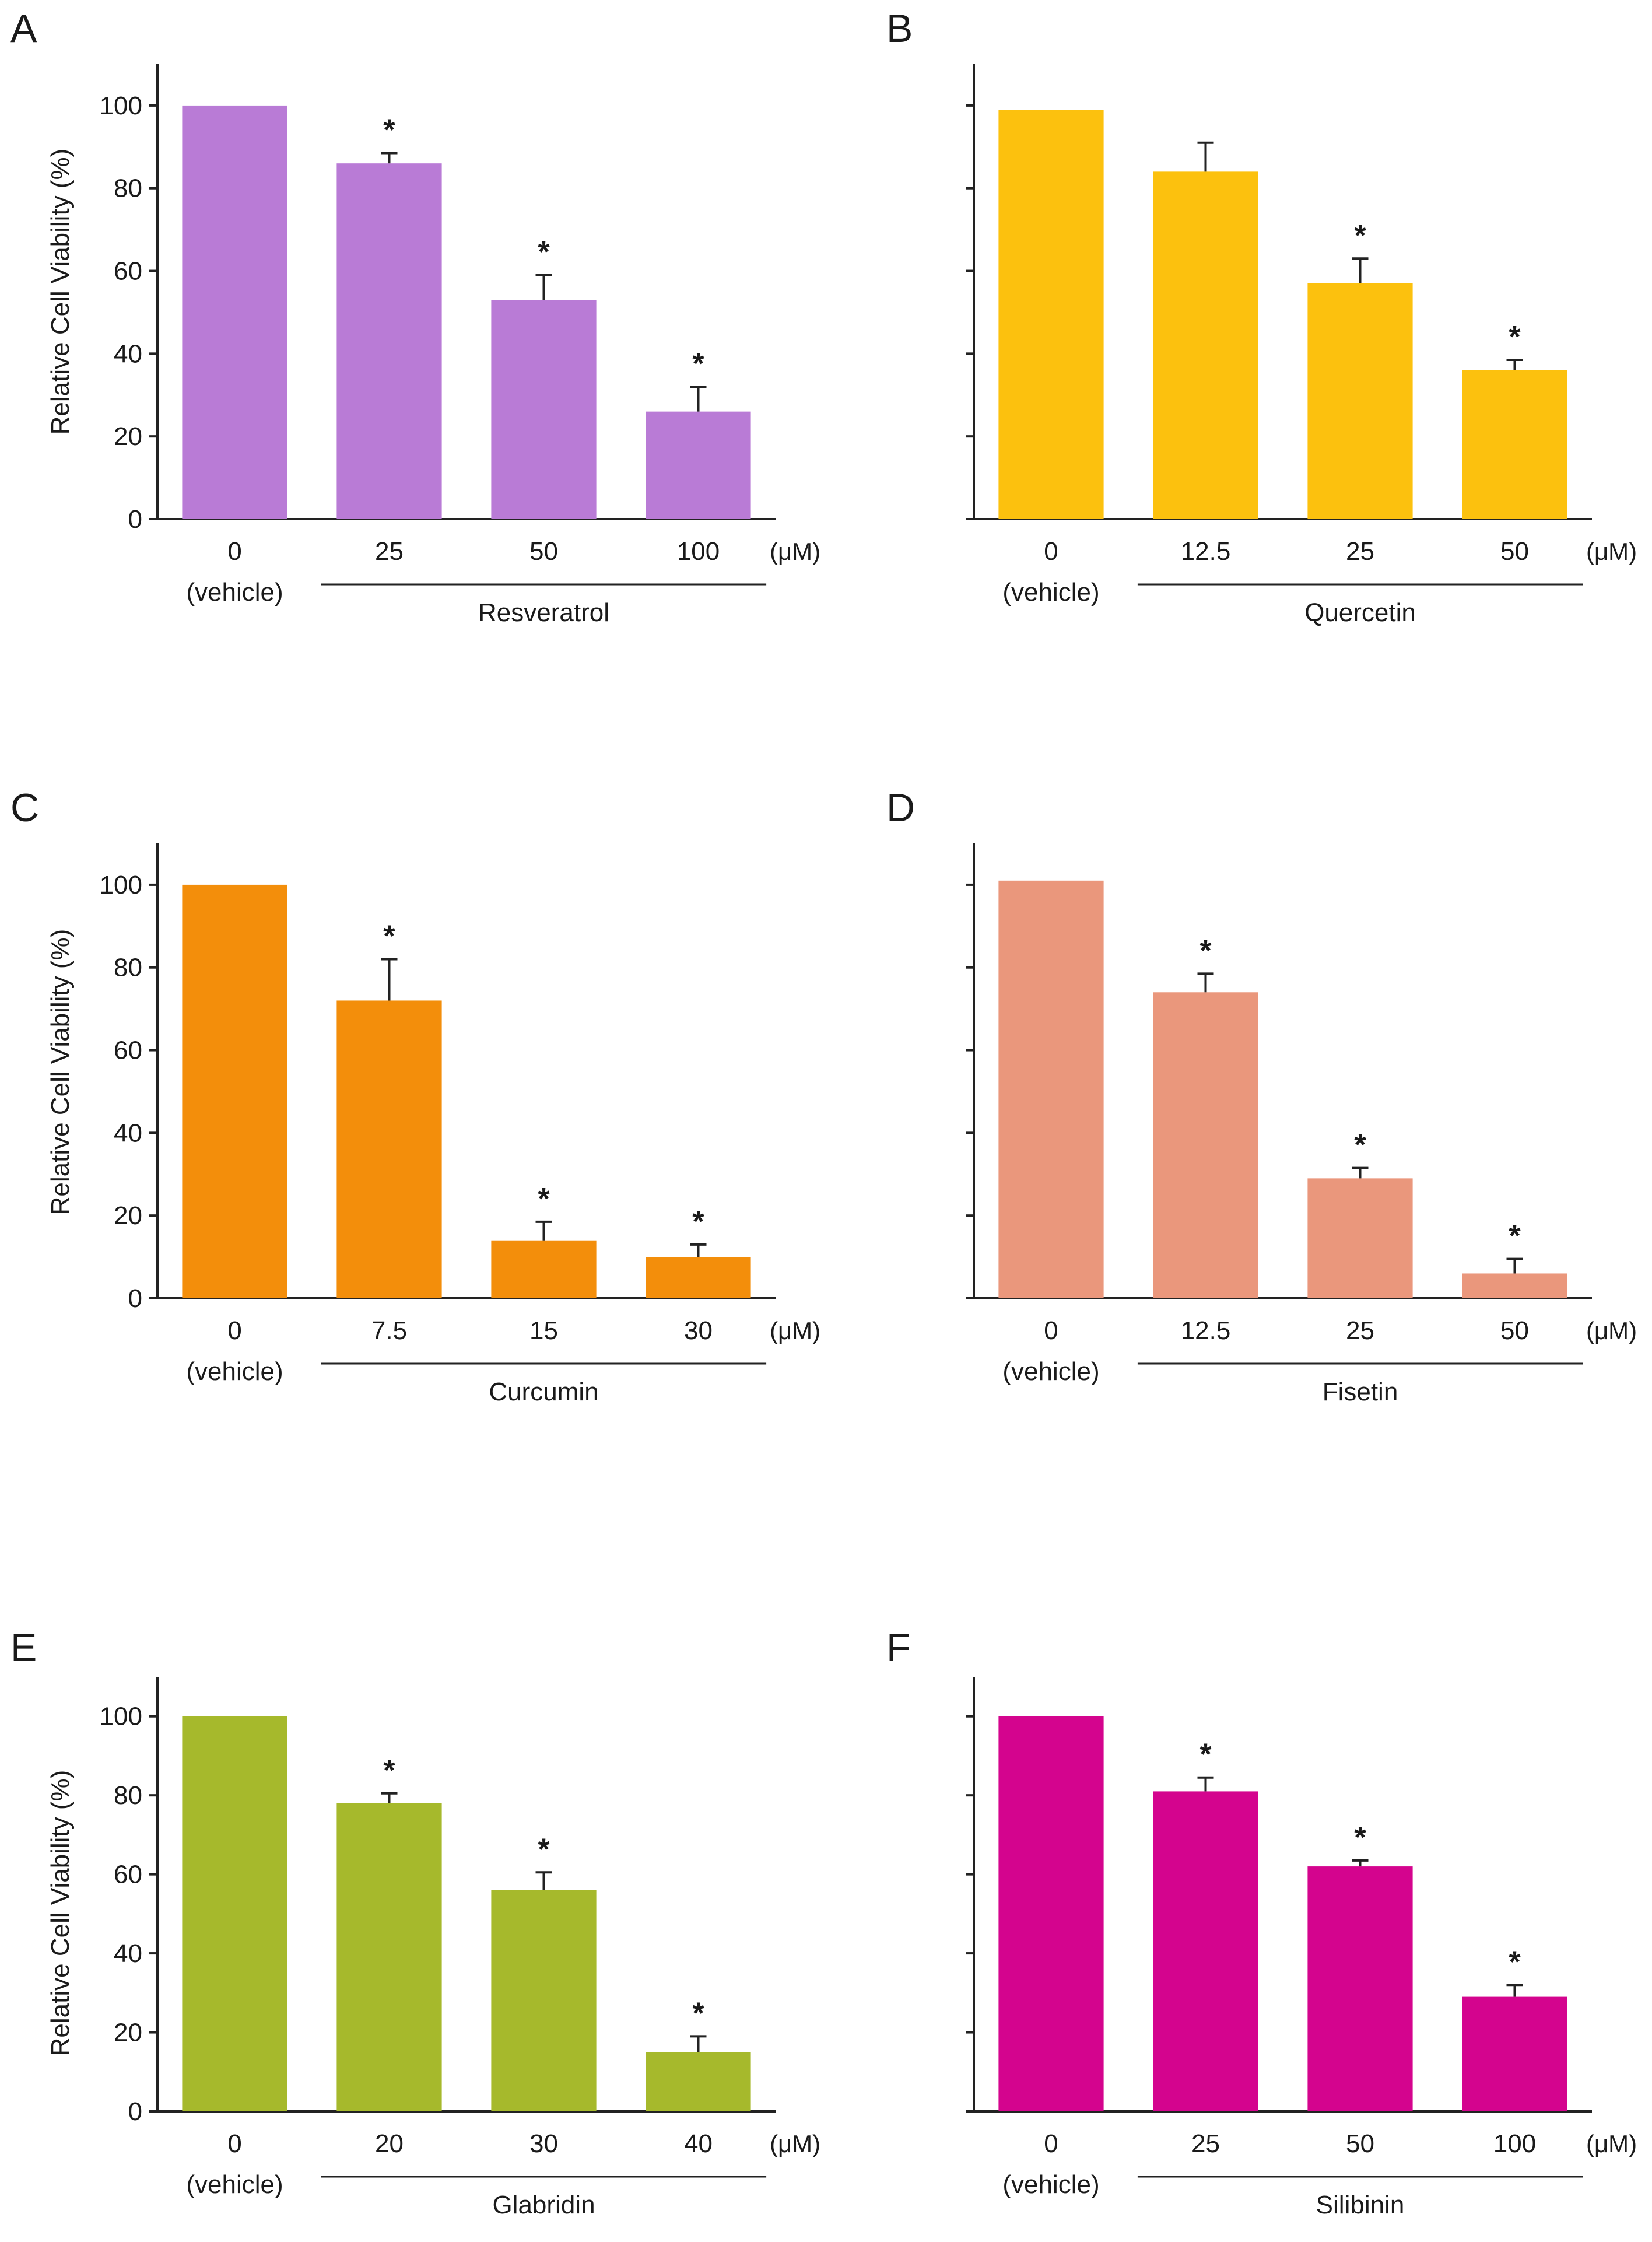 Image resolution: width=1652 pixels, height=2242 pixels. Describe the element at coordinates (1361, 2205) in the screenshot. I see `compound-label: Silibinin` at that location.